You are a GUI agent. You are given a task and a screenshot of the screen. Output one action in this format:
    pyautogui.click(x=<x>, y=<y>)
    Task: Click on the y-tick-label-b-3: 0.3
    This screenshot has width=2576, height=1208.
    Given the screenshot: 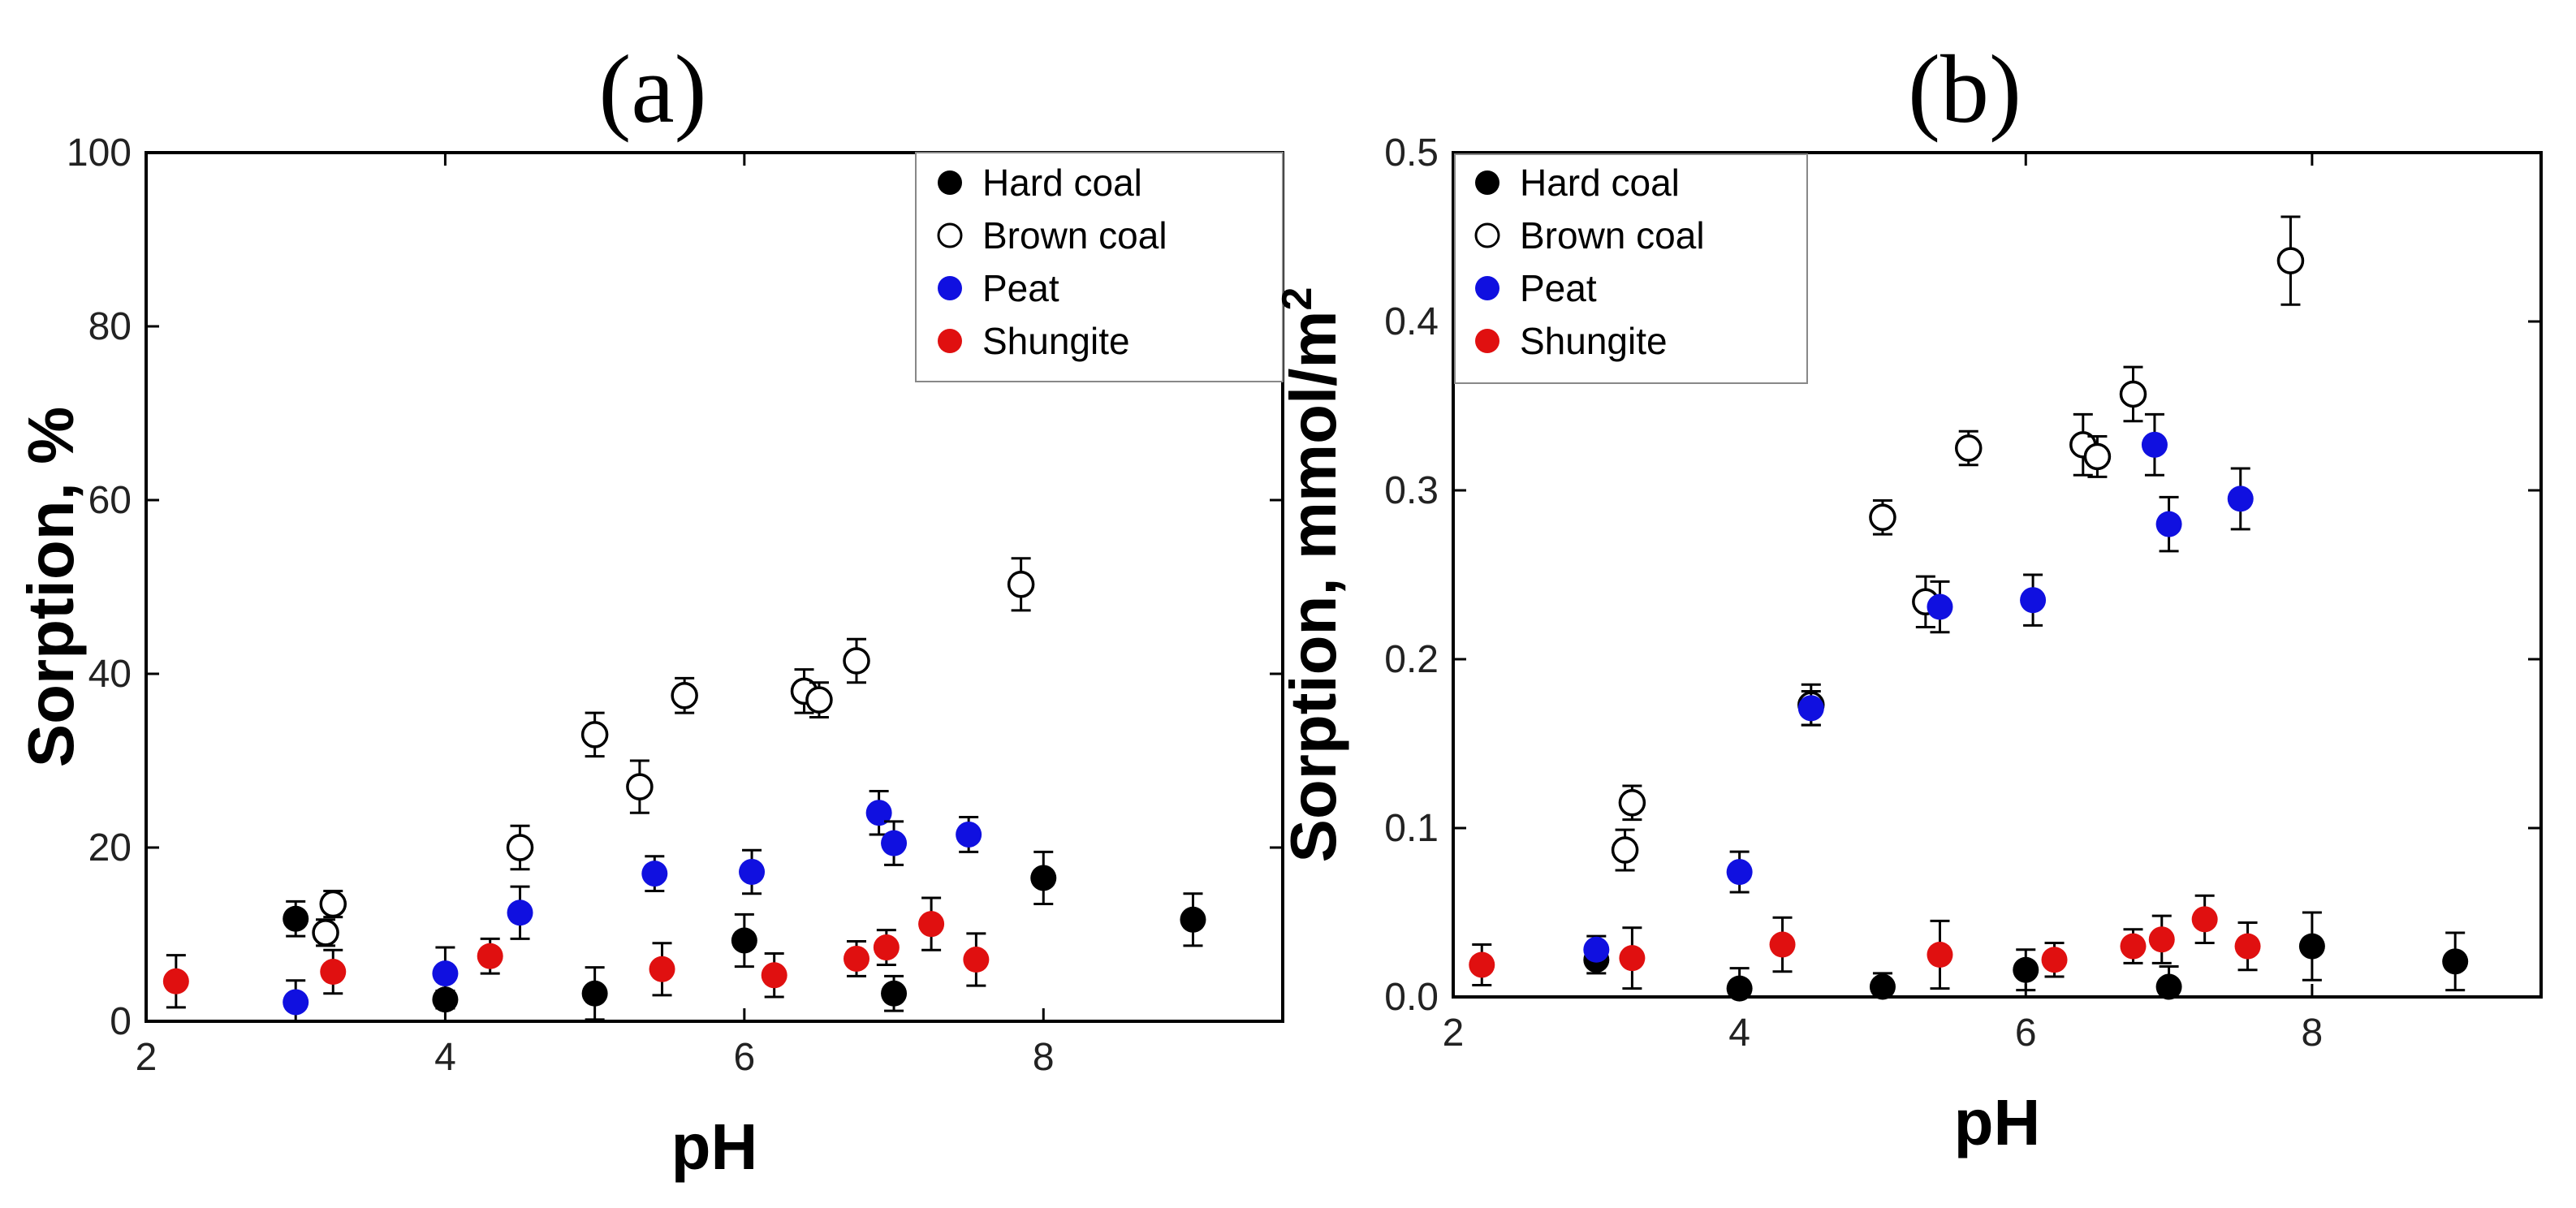 What is the action you would take?
    pyautogui.click(x=1411, y=491)
    